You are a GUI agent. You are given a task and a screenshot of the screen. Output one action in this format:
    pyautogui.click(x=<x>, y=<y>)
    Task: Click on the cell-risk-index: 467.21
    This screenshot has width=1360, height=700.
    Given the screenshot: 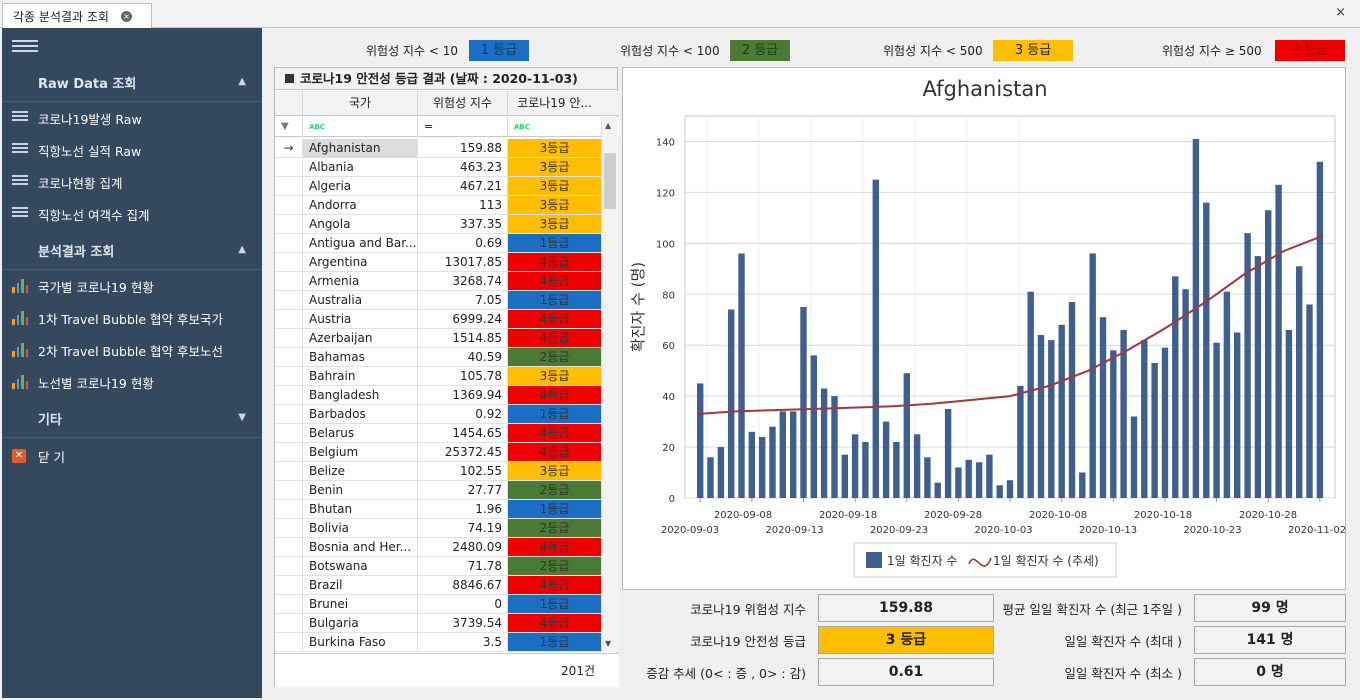 What is the action you would take?
    pyautogui.click(x=462, y=186)
    